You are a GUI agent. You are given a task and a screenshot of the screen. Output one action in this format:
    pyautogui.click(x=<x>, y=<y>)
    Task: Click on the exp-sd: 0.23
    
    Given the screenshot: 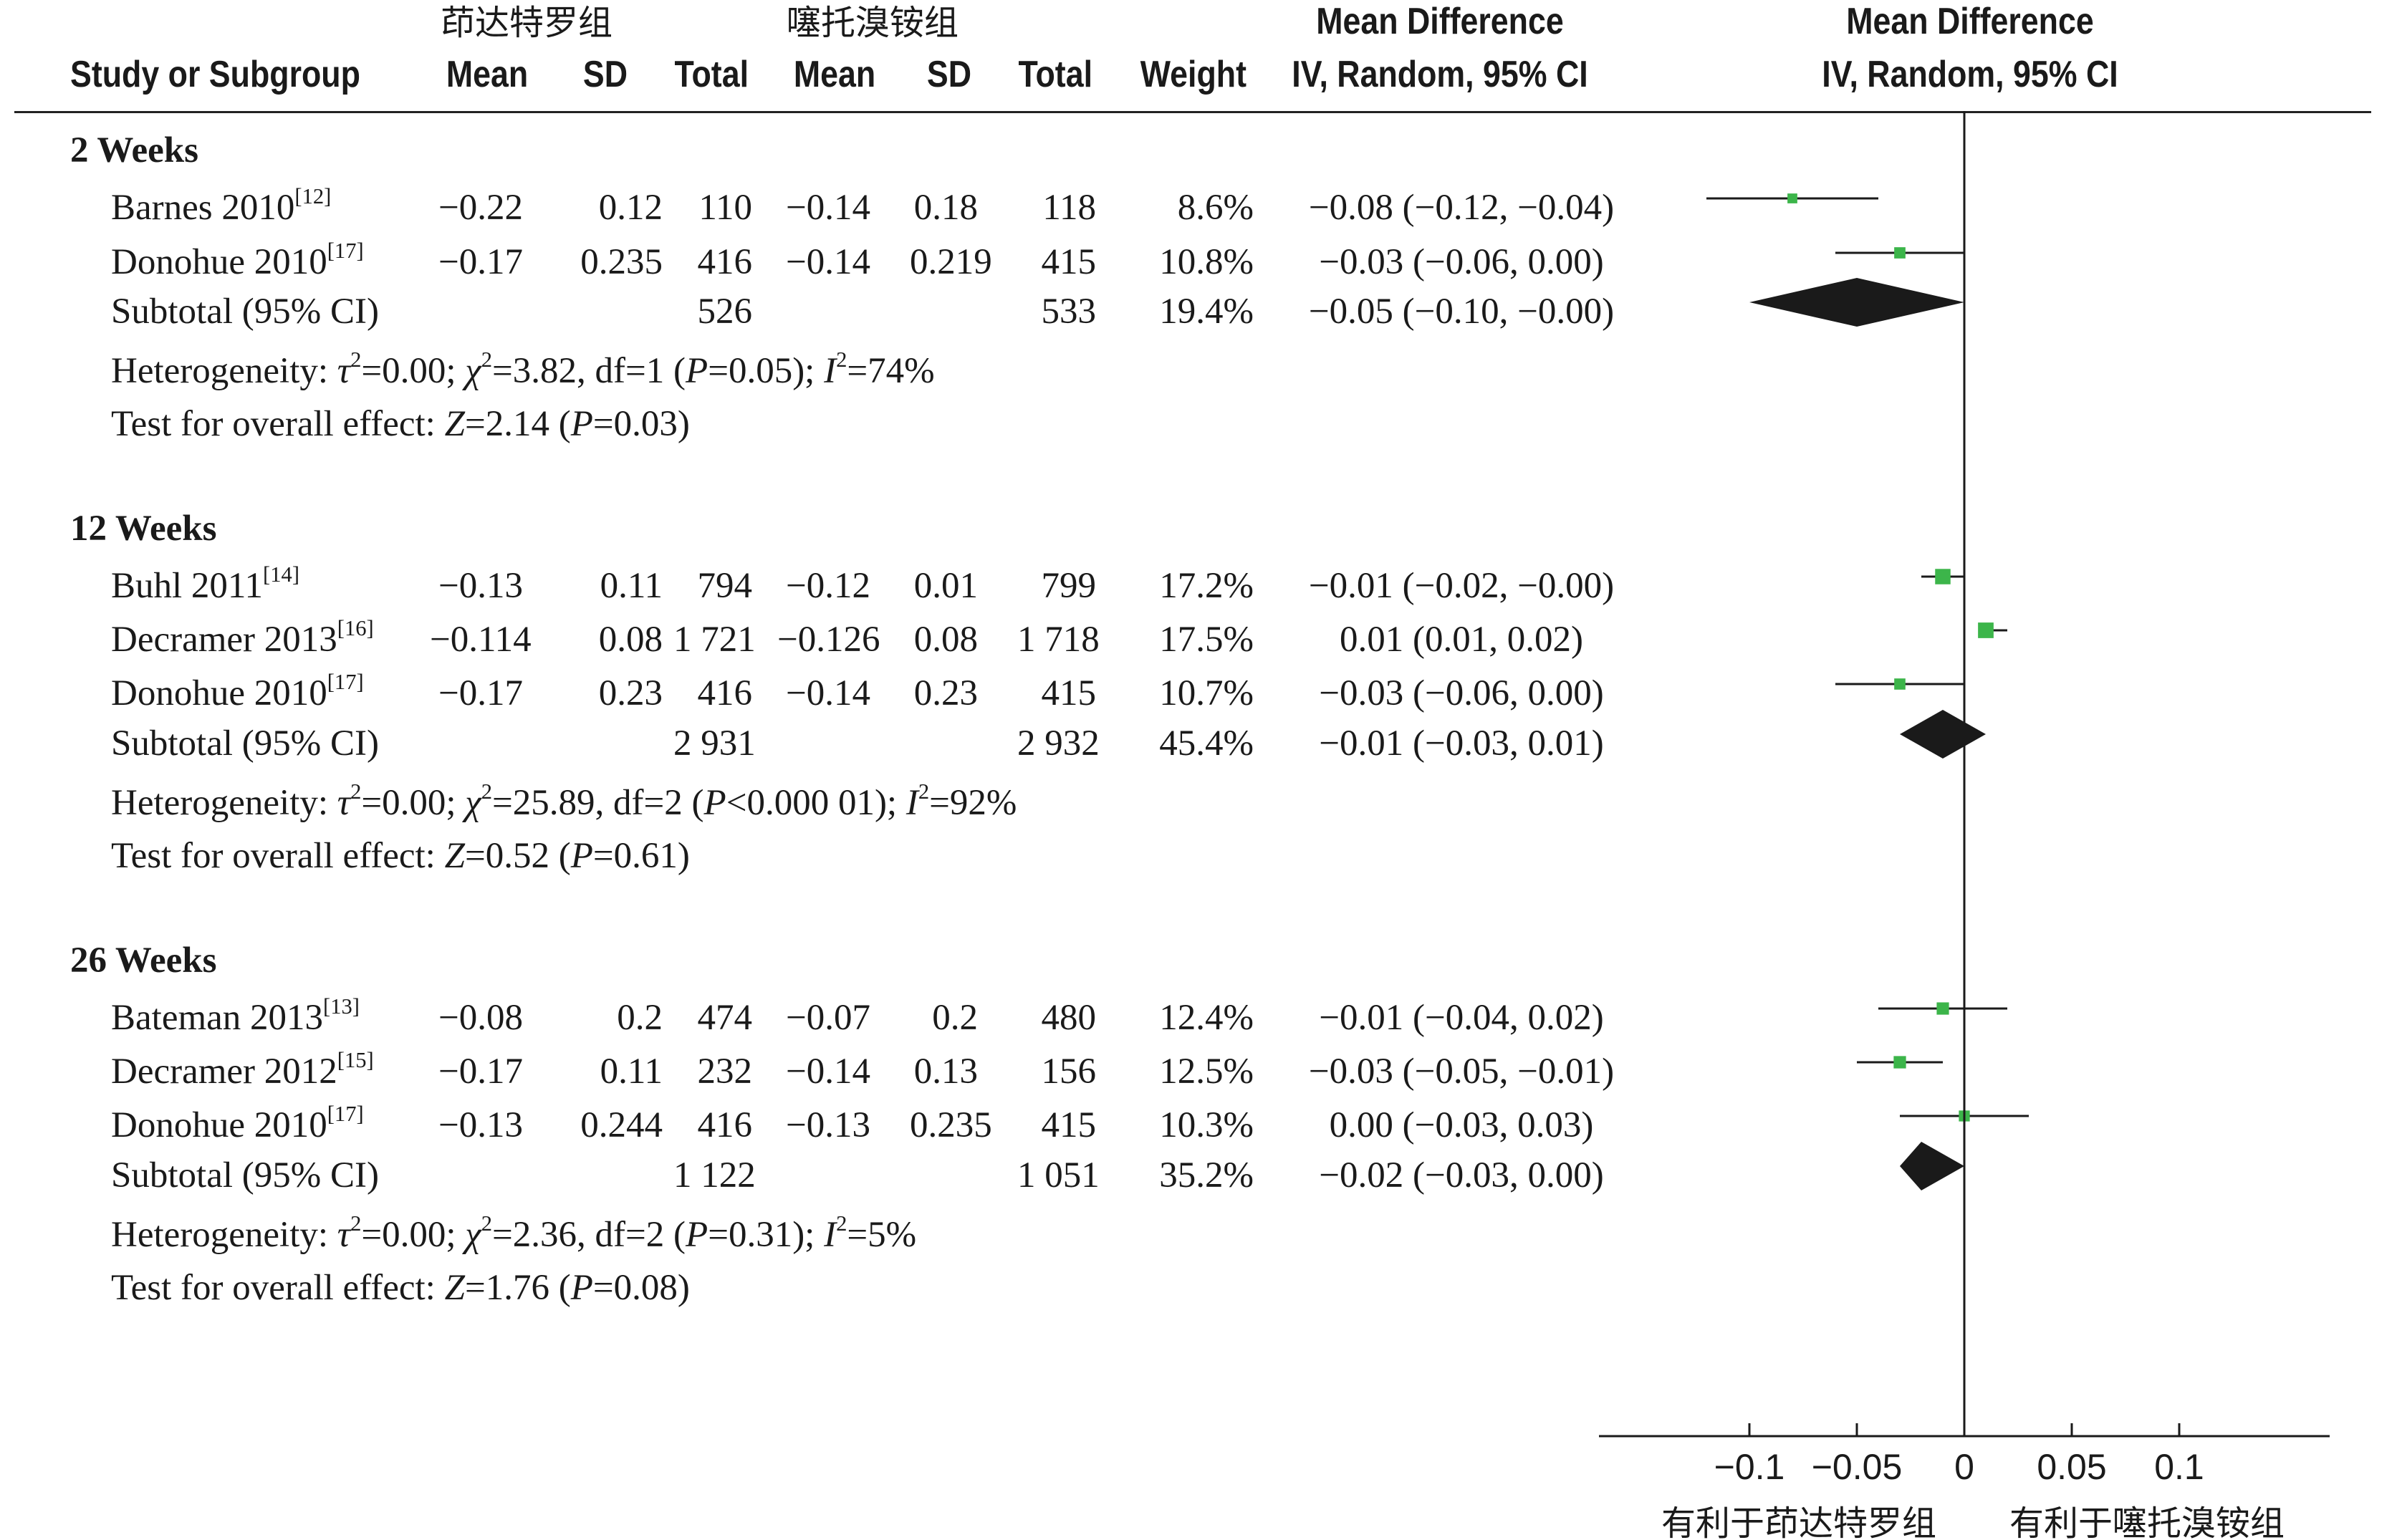 What is the action you would take?
    pyautogui.click(x=630, y=693)
    